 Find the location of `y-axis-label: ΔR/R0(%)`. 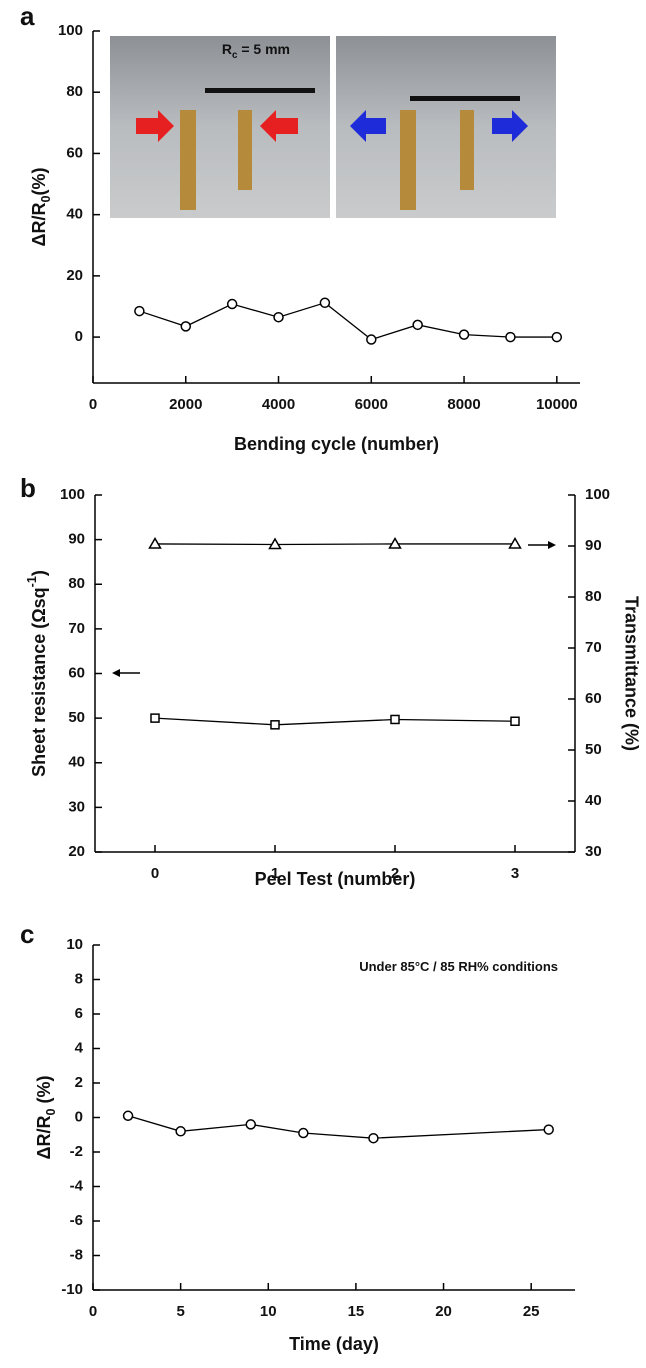

y-axis-label: ΔR/R0(%) is located at coordinates (41, 207).